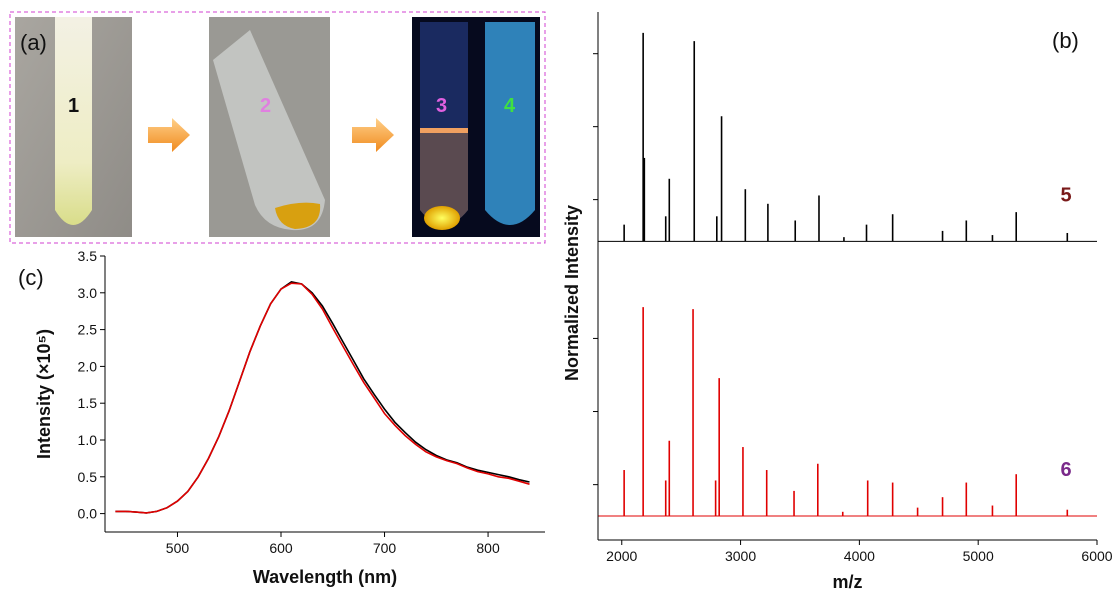 Image resolution: width=1117 pixels, height=595 pixels. What do you see at coordinates (847, 581) in the screenshot?
I see `x-axis-label: m/z` at bounding box center [847, 581].